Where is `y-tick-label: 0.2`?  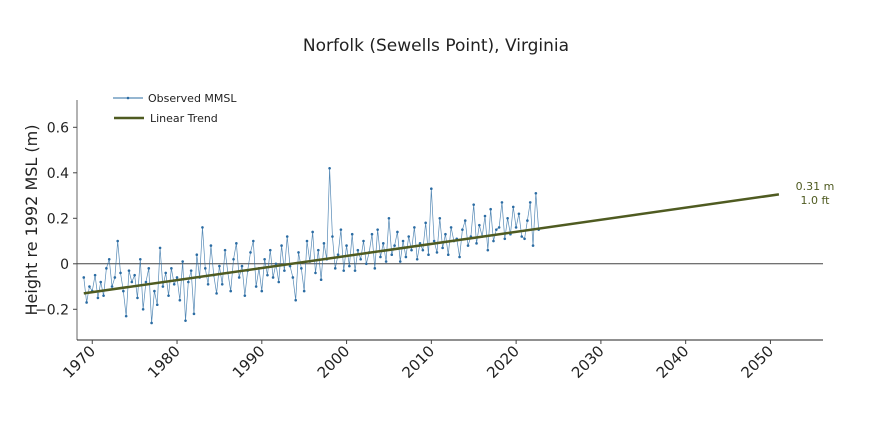 y-tick-label: 0.2 is located at coordinates (58, 219).